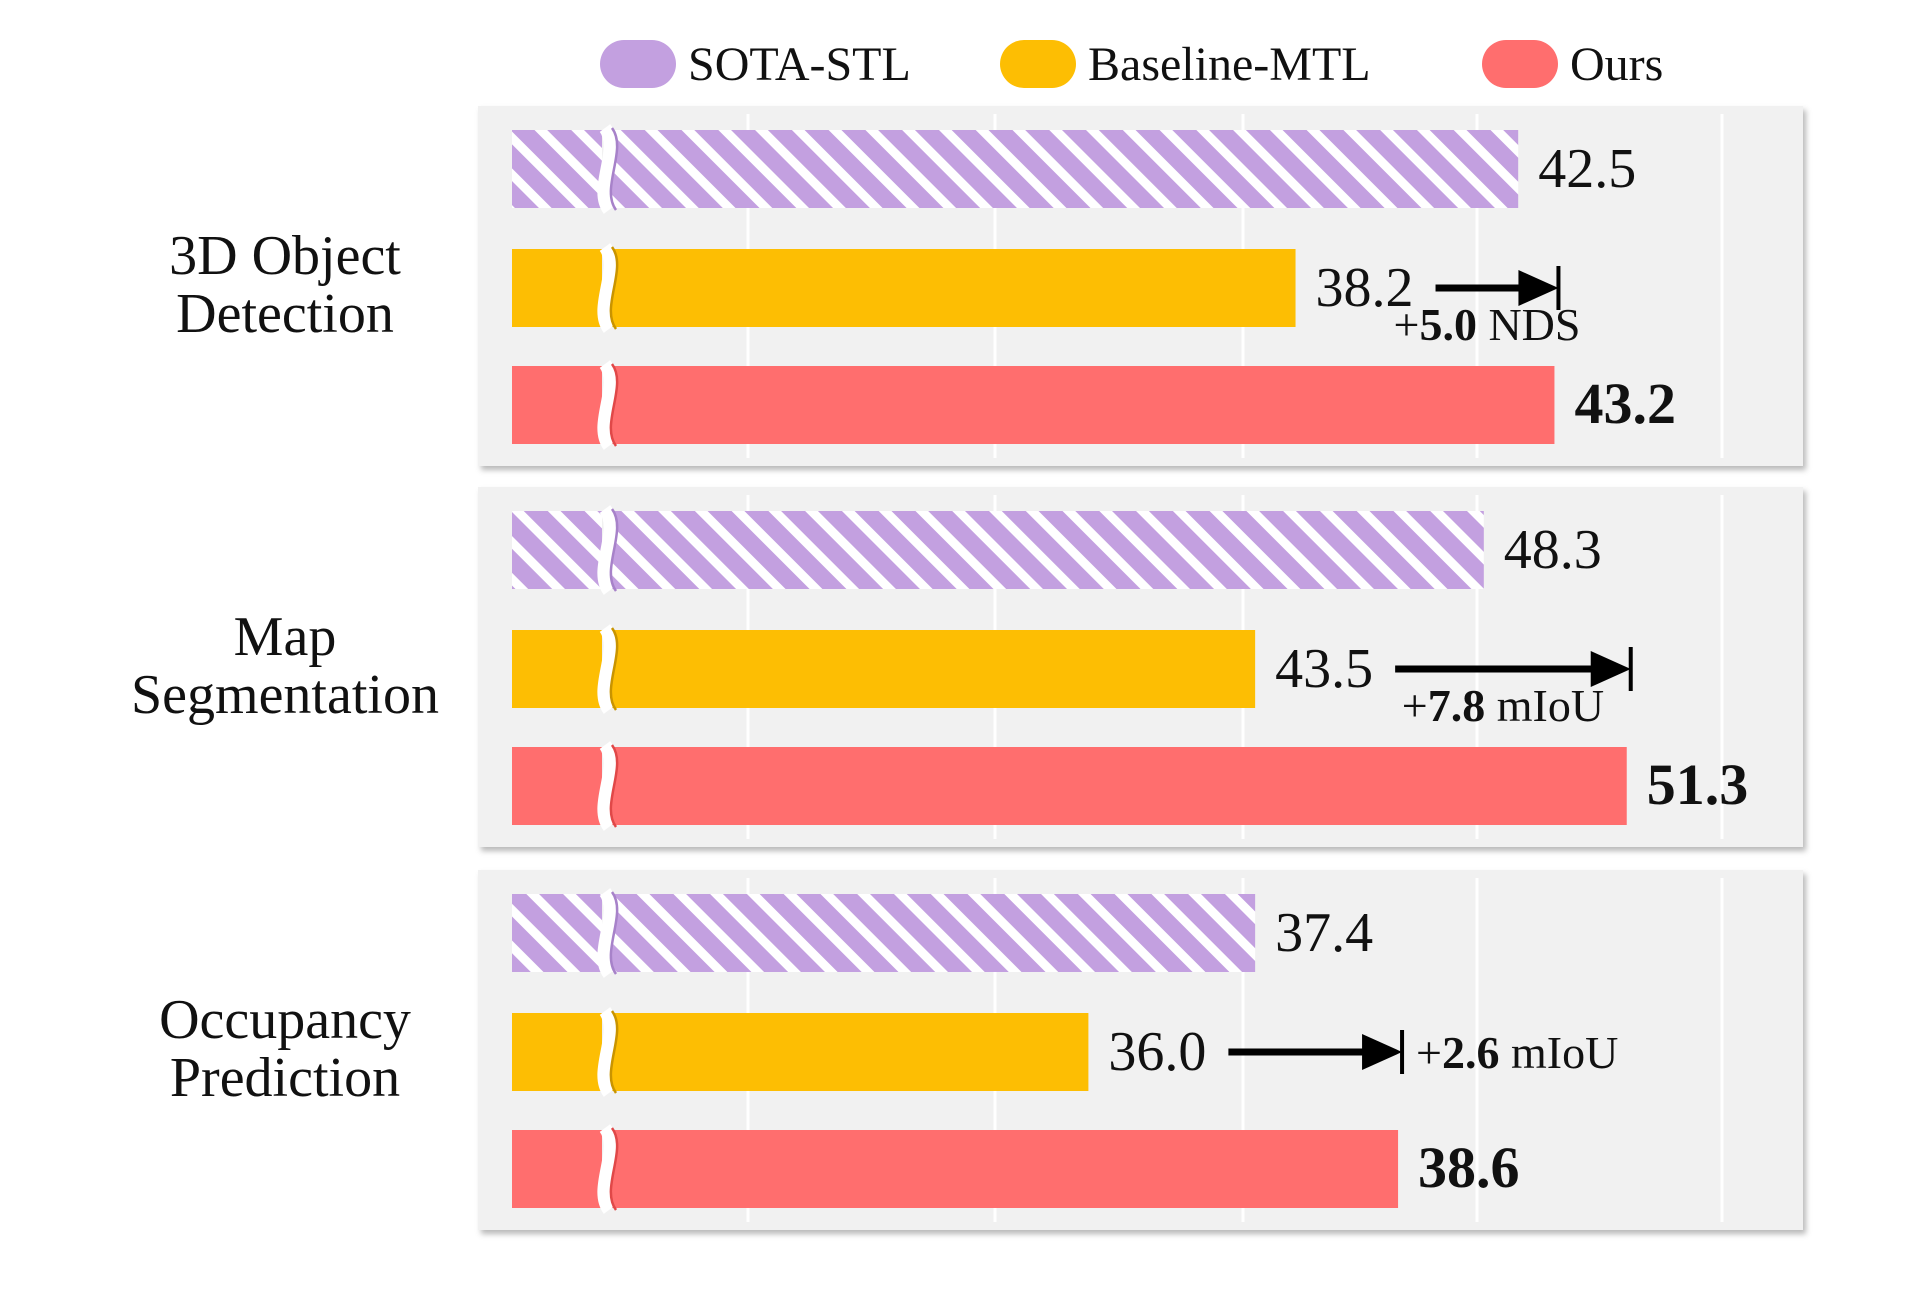 The width and height of the screenshot is (1924, 1312). Describe the element at coordinates (285, 285) in the screenshot. I see `task-label: 3D Object Detection` at that location.